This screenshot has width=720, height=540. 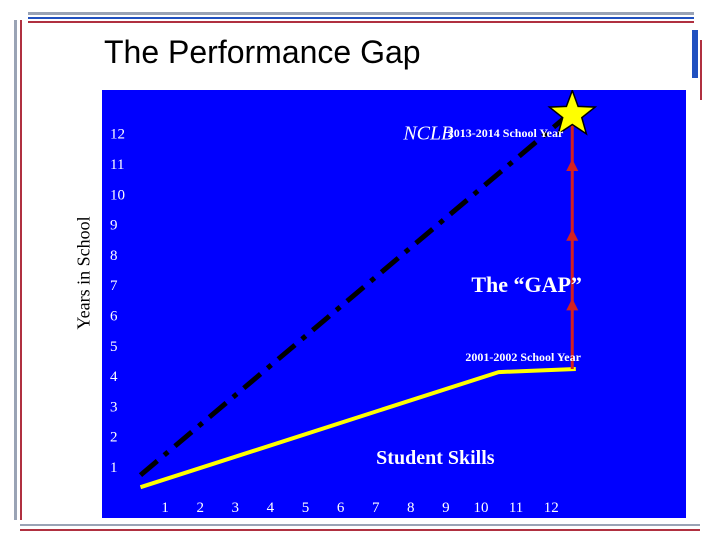 I want to click on y-tick-label-7: 7, so click(x=114, y=286).